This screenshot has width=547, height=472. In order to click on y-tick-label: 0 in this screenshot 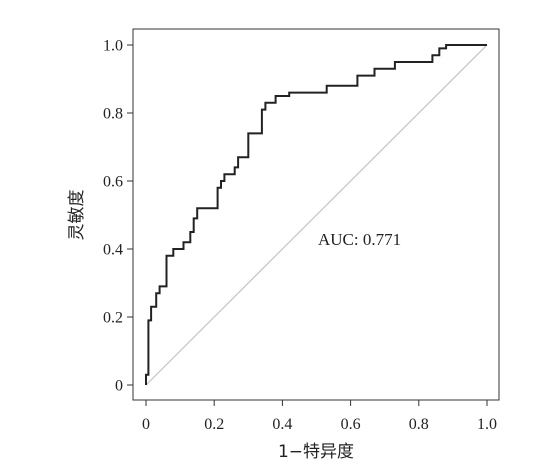, I will do `click(119, 386)`.